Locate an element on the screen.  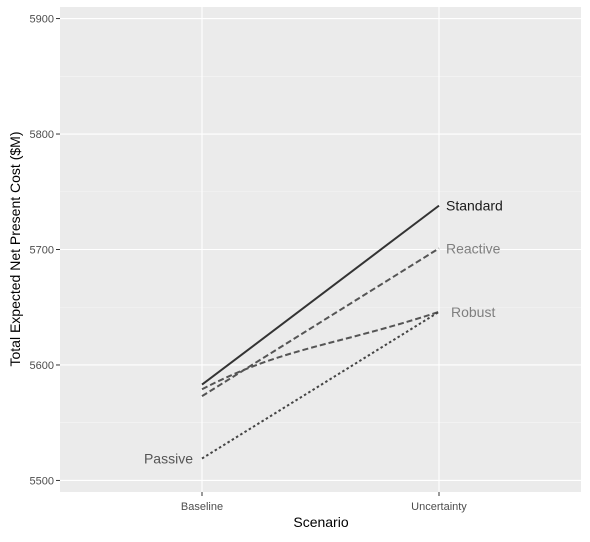
x-axis-title: Scenario is located at coordinates (320, 522).